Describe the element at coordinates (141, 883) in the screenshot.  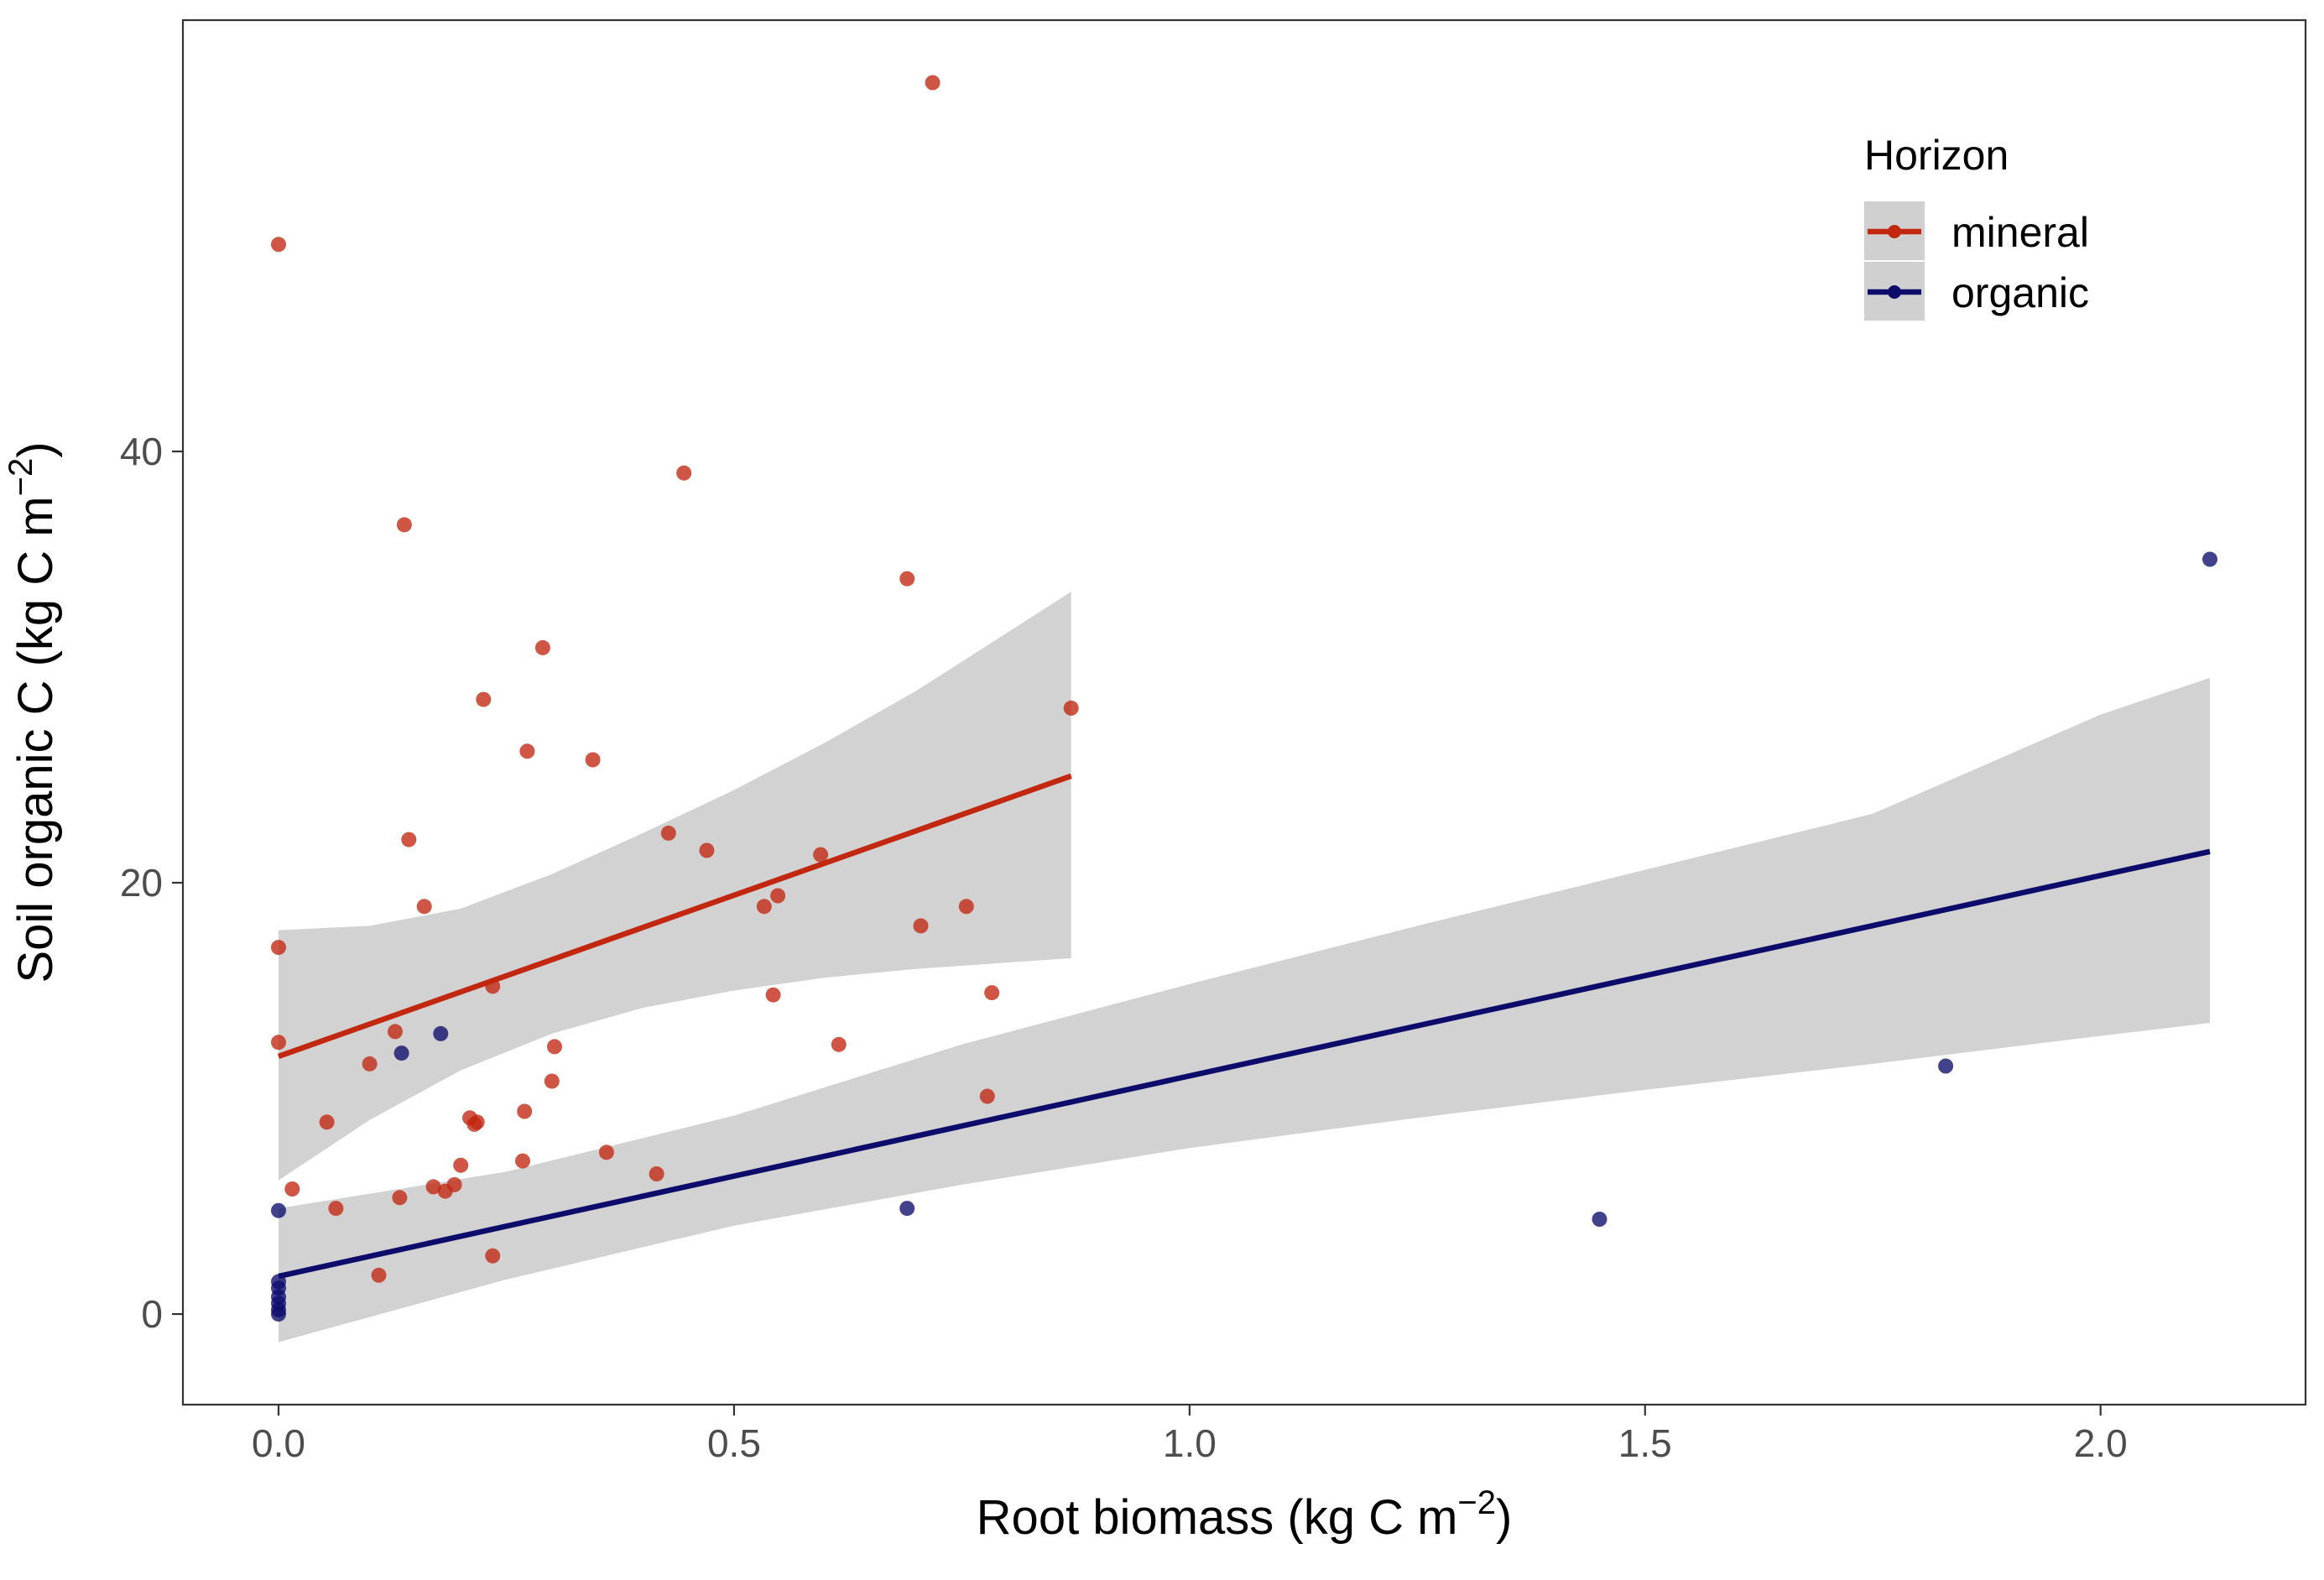
I see `y-tick-label: 20` at that location.